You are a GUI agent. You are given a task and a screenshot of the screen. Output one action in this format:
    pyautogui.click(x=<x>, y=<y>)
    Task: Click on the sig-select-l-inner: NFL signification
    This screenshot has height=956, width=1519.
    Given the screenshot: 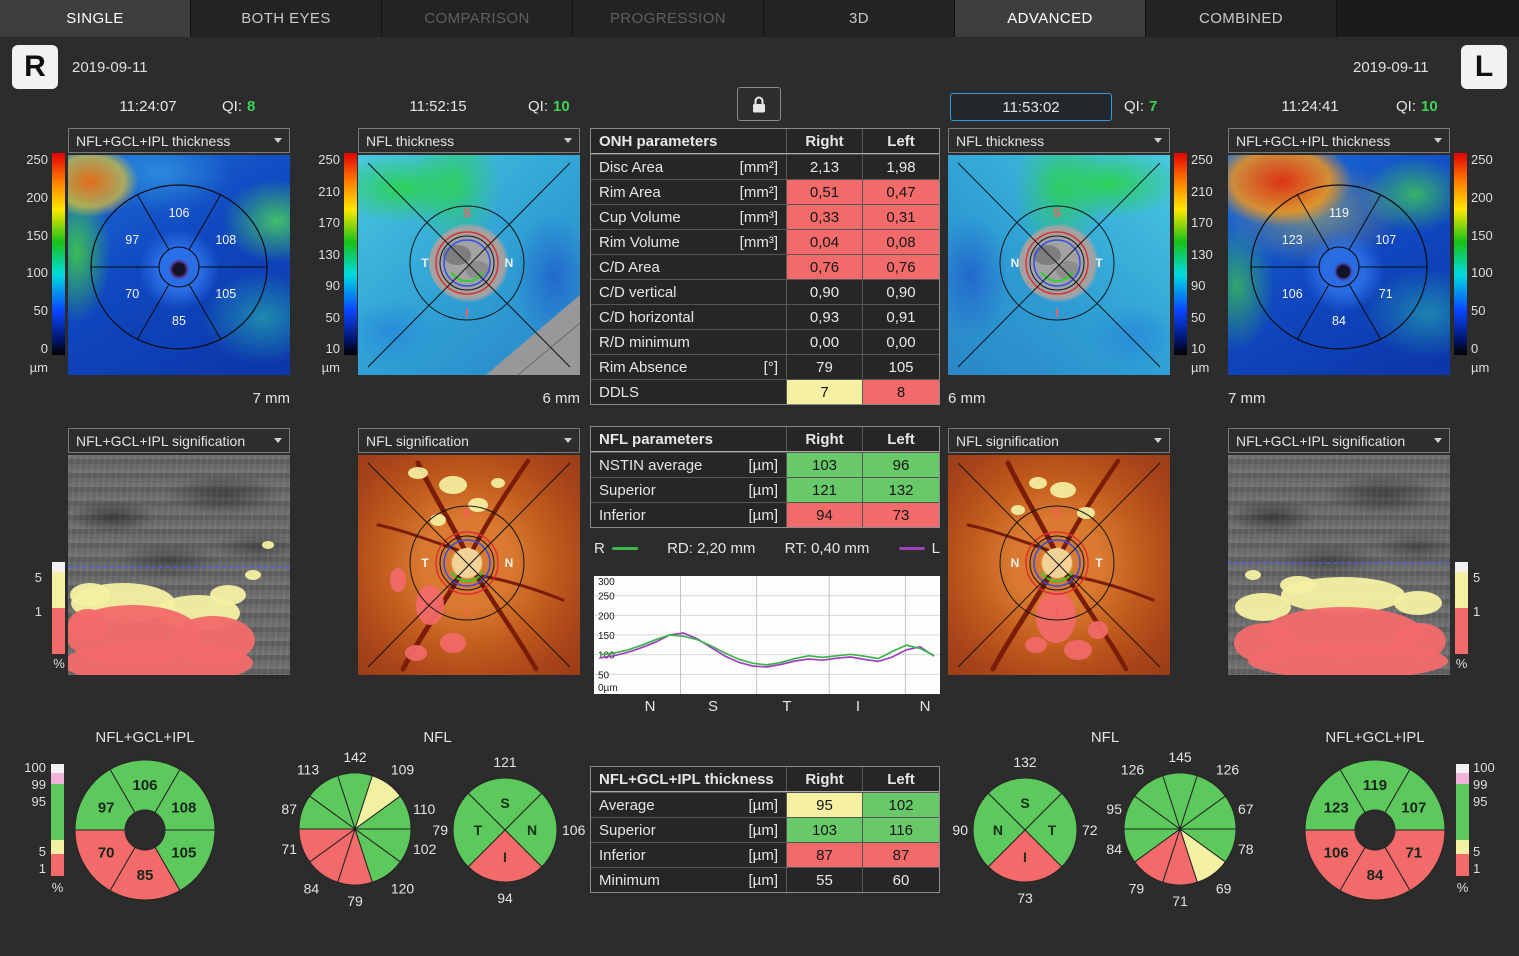 What is the action you would take?
    pyautogui.click(x=1059, y=440)
    